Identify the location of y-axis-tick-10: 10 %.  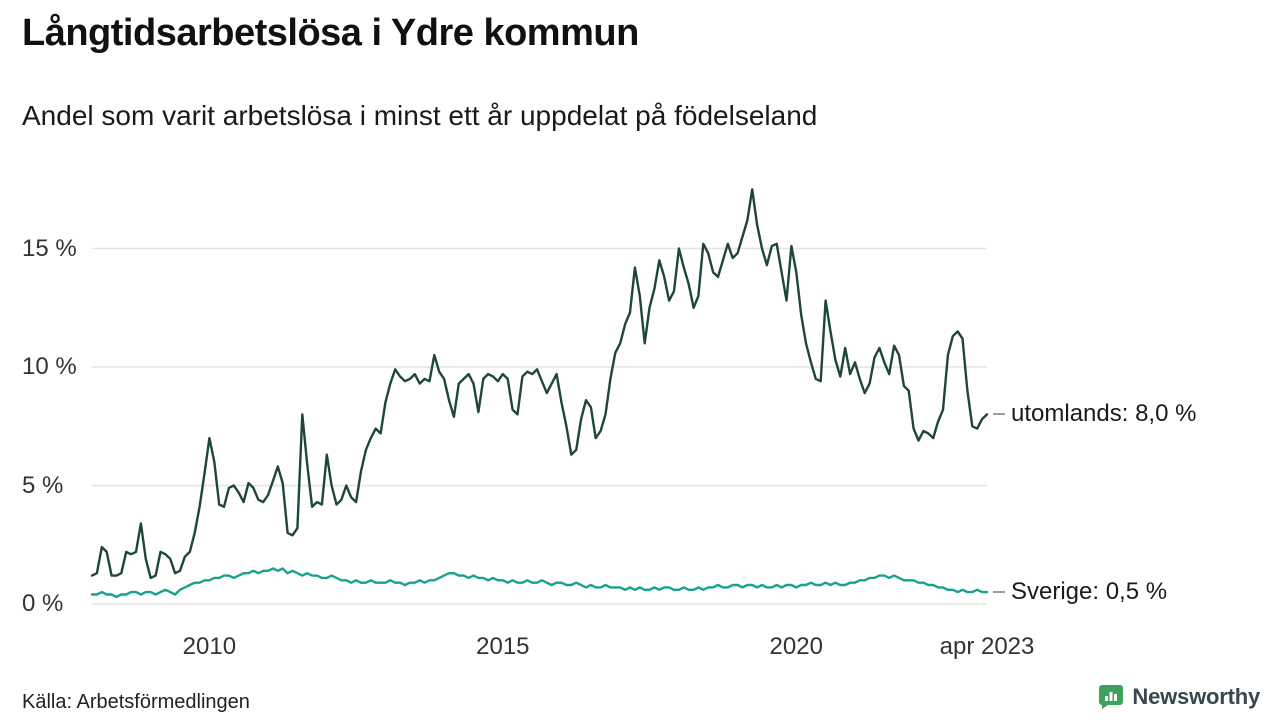
(49, 366).